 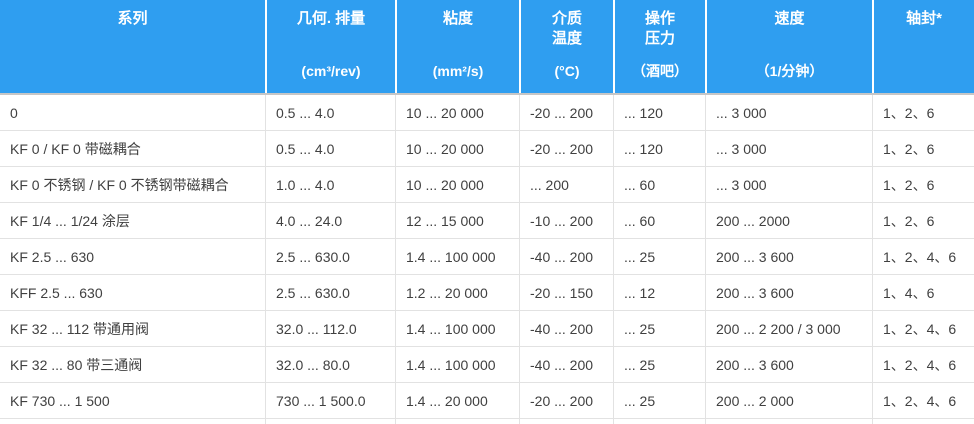 I want to click on cell-viscosity: 1.2 ... 20 000, so click(x=457, y=292).